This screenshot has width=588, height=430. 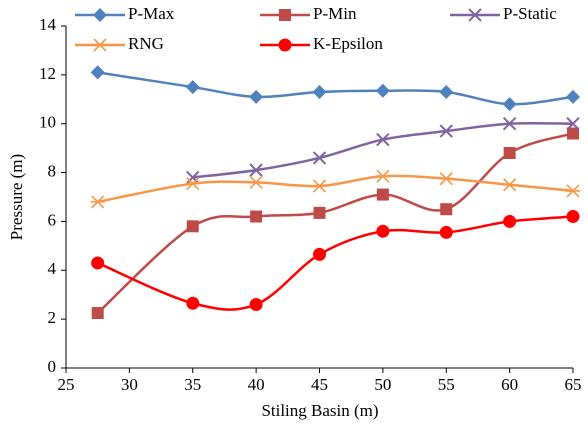 What do you see at coordinates (348, 43) in the screenshot?
I see `legend-label: K-Epsilon` at bounding box center [348, 43].